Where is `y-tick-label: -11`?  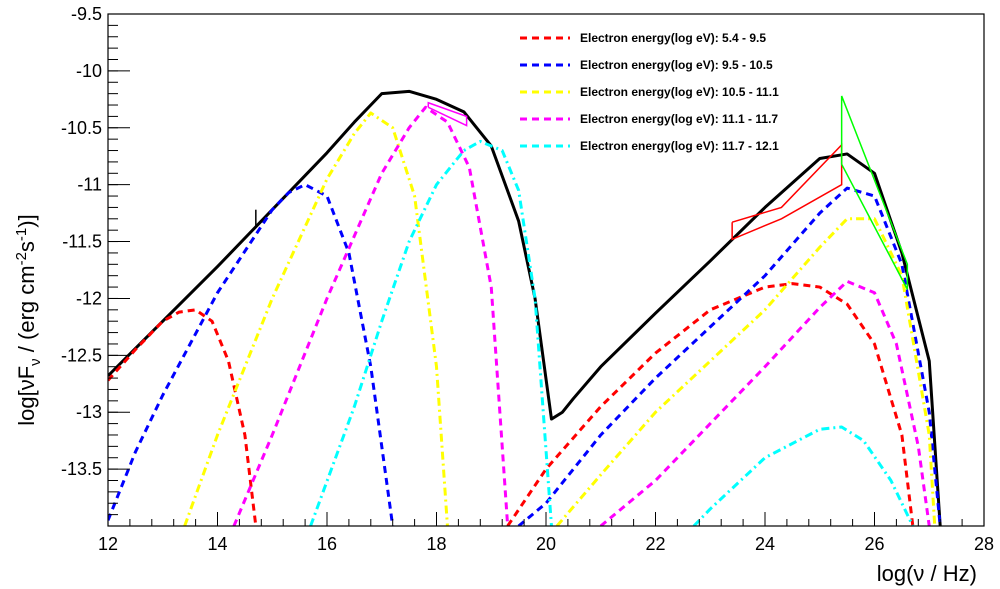 y-tick-label: -11 is located at coordinates (89, 185).